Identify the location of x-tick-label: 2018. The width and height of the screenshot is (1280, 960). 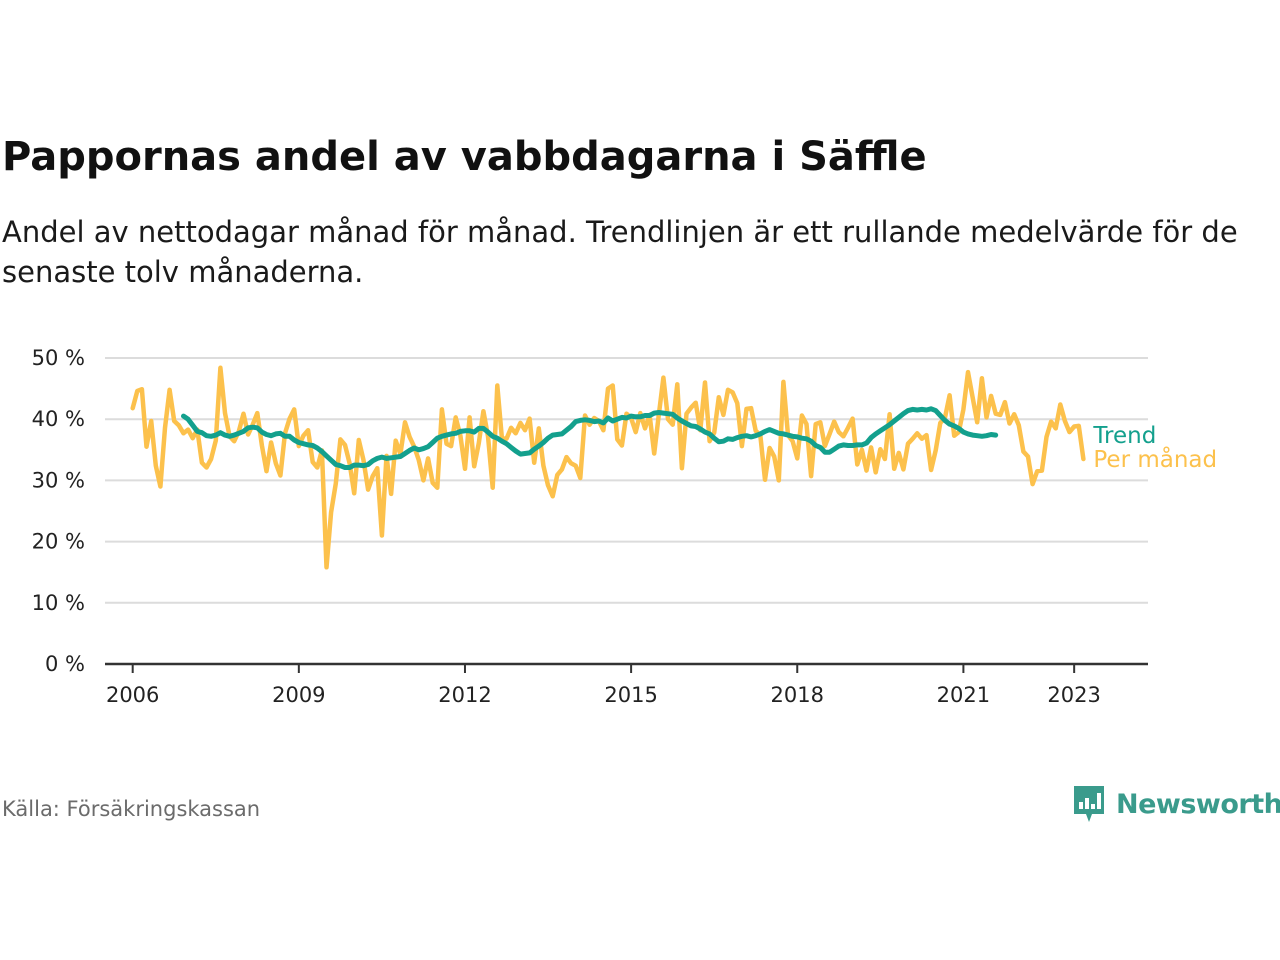
(797, 695).